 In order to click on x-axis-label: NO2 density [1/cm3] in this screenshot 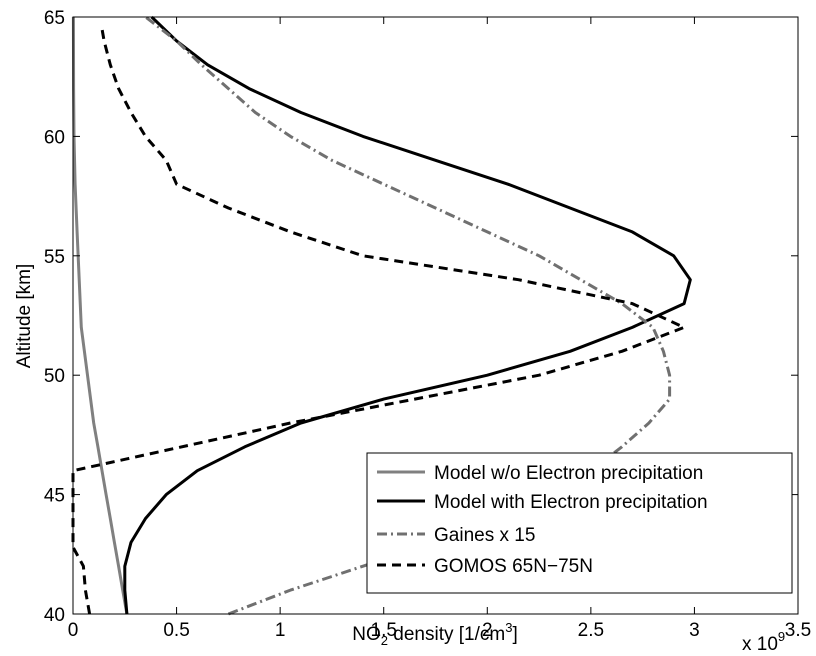, I will do `click(434, 634)`.